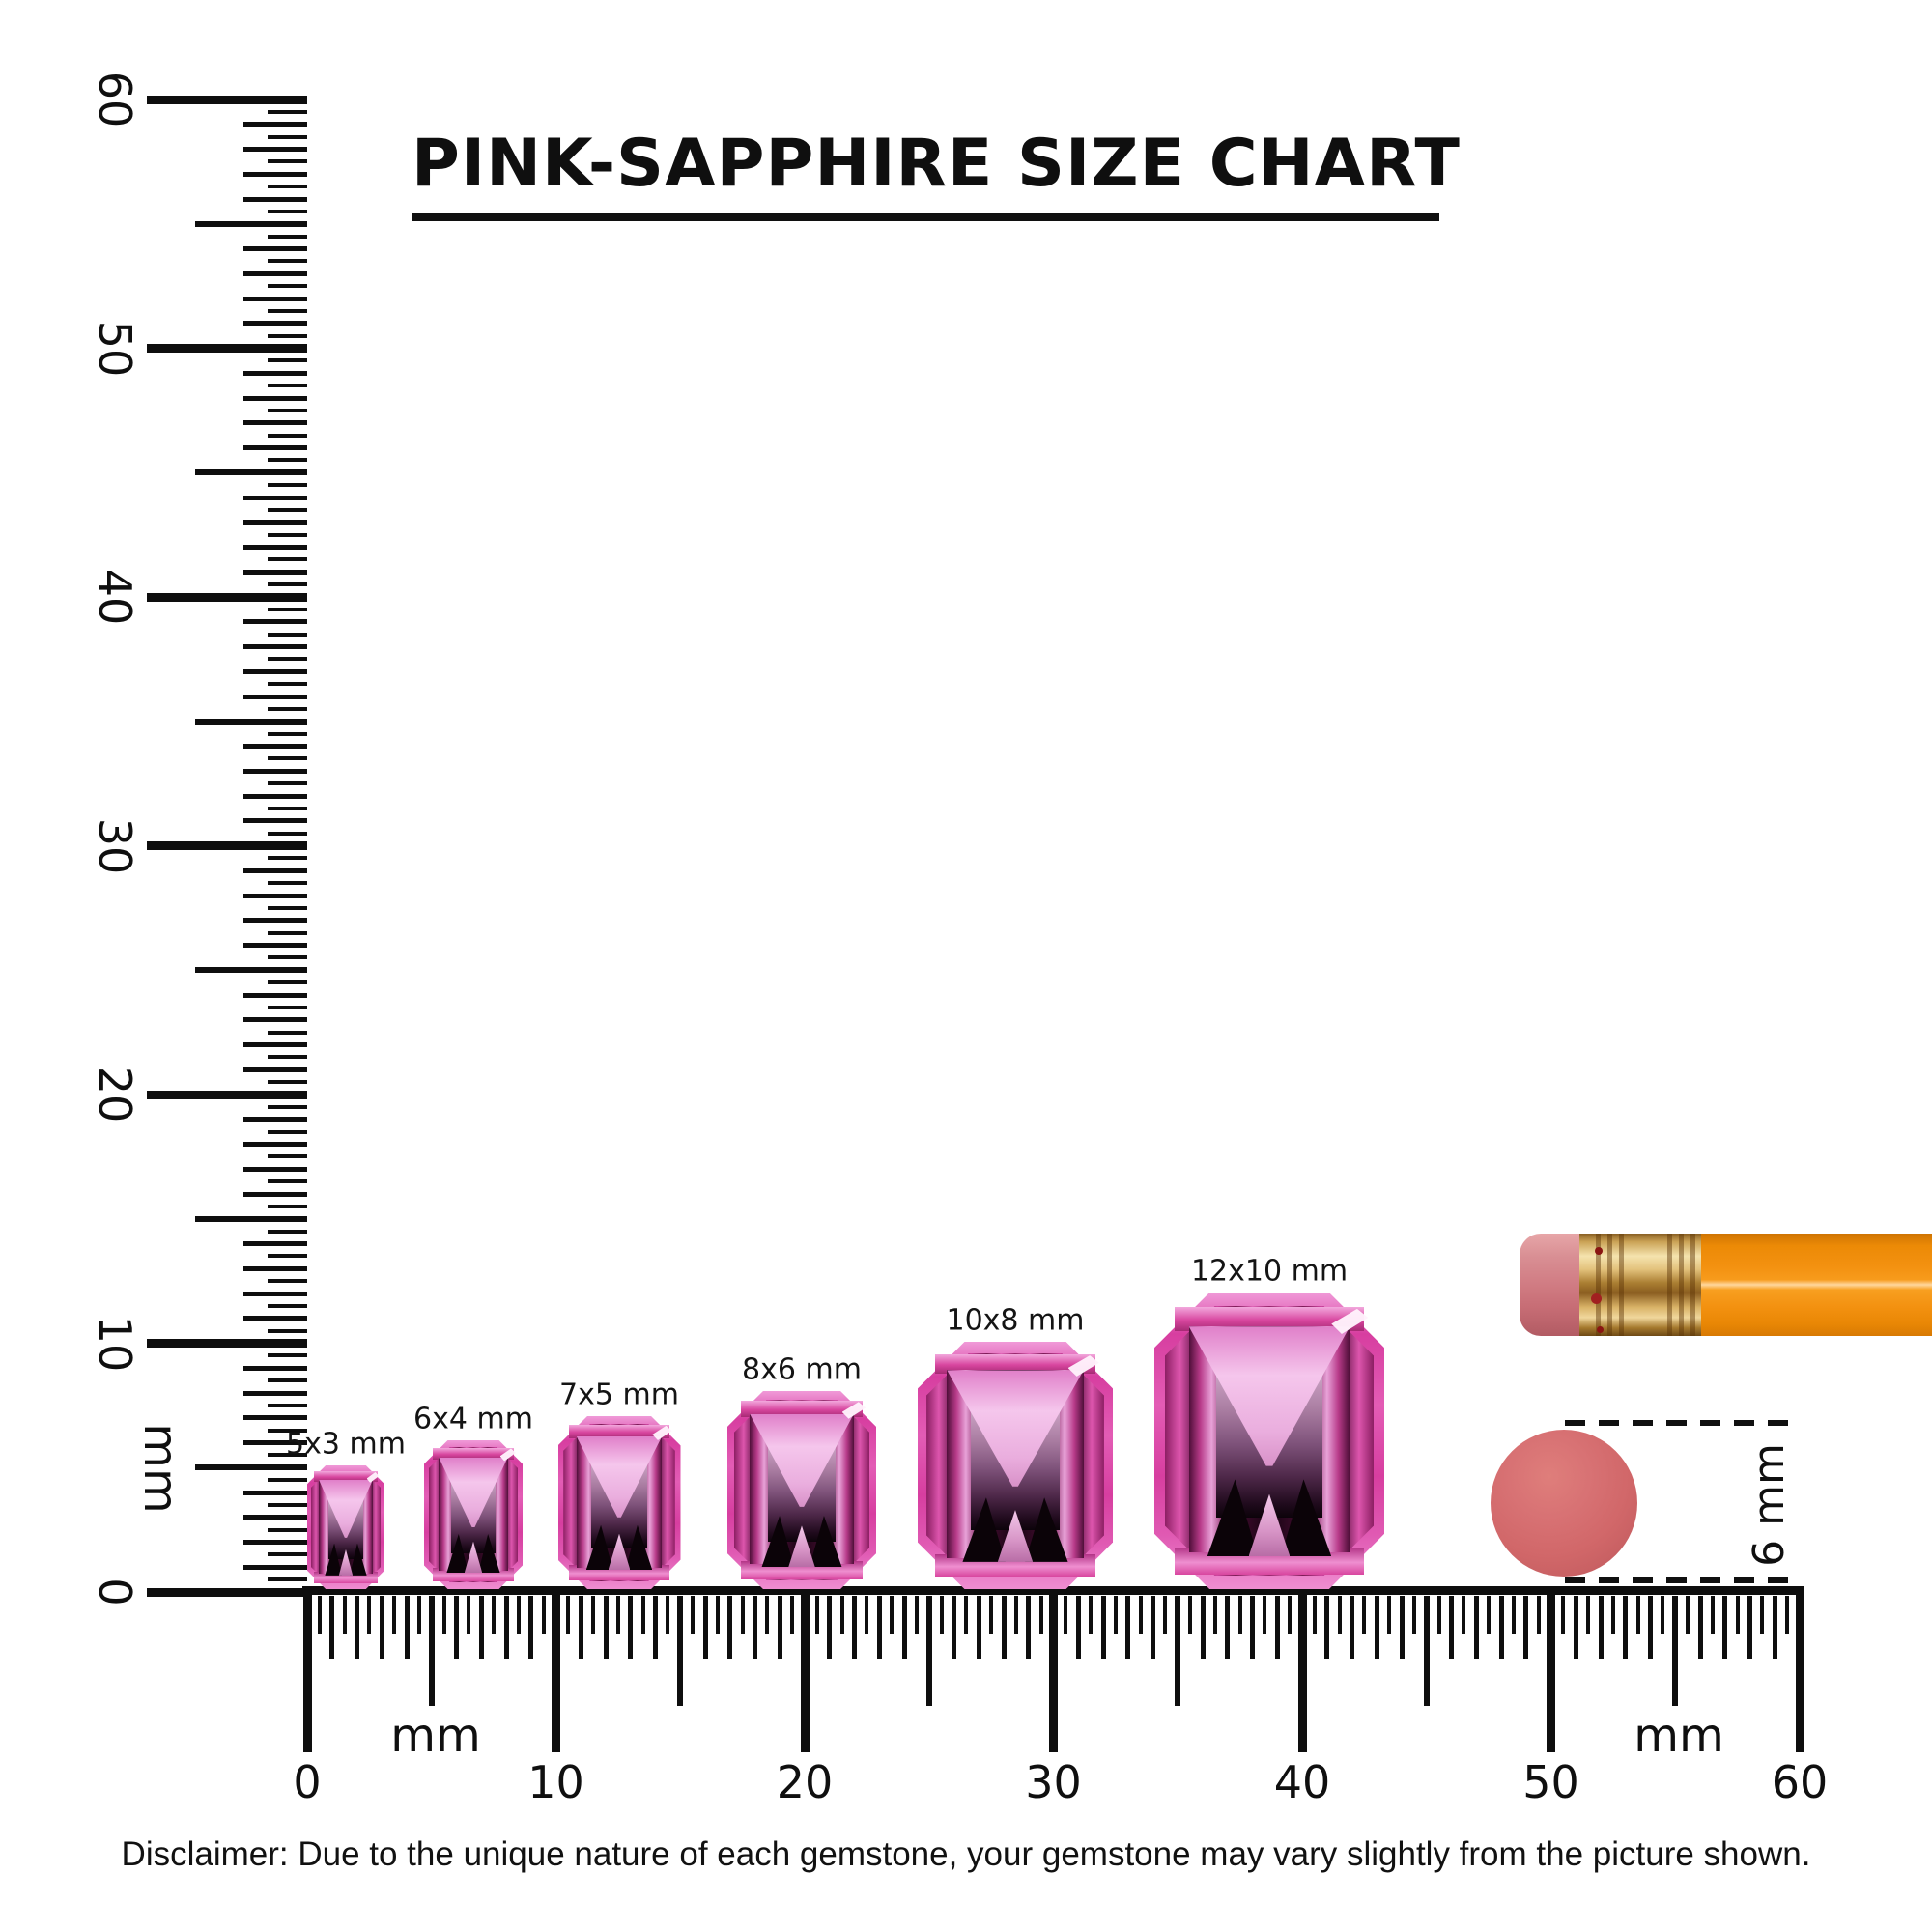  What do you see at coordinates (925, 217) in the screenshot?
I see `title-underline` at bounding box center [925, 217].